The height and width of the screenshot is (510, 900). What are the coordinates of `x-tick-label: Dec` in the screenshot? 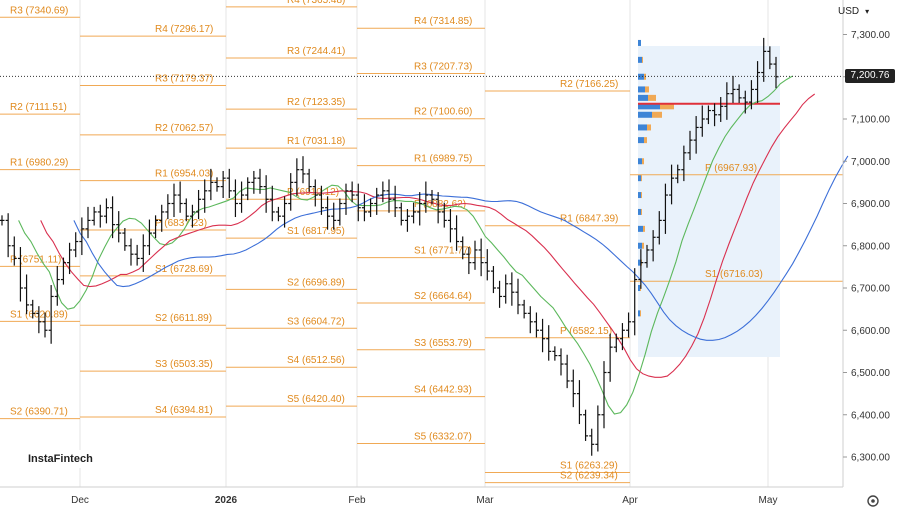 It's located at (80, 500).